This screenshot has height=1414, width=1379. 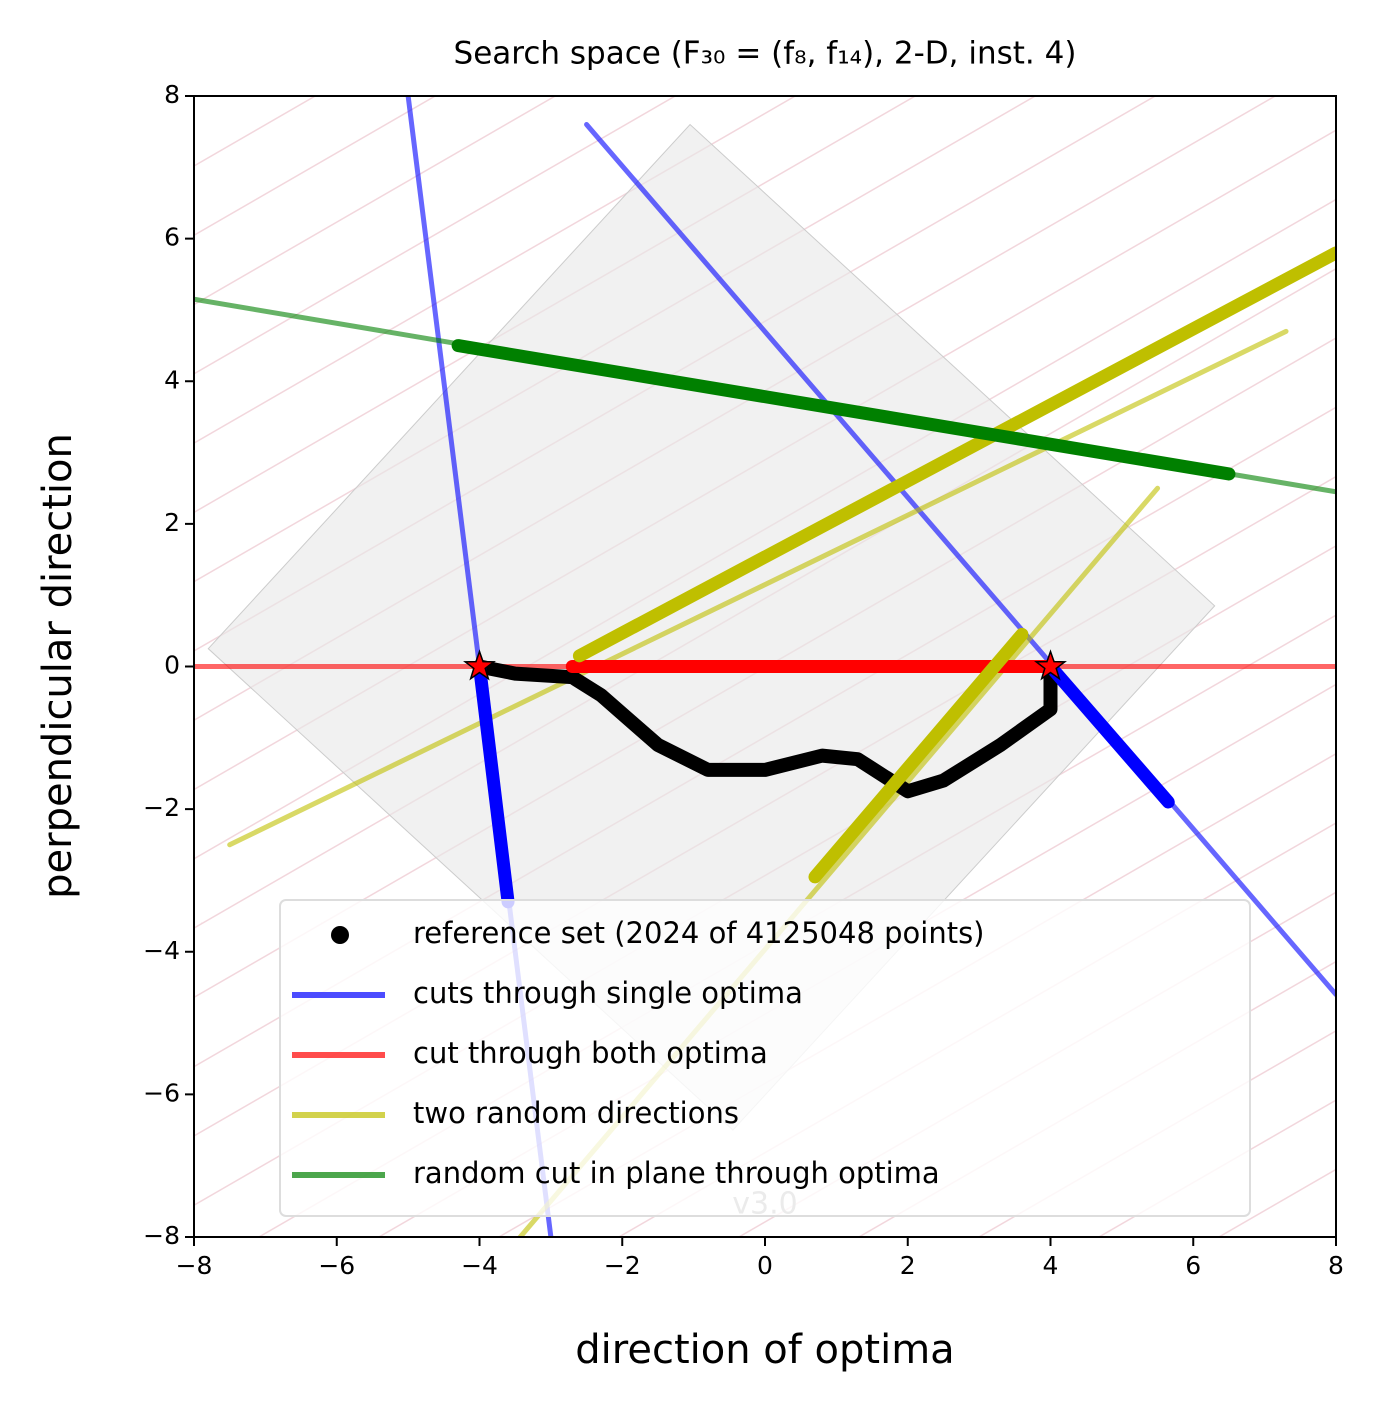 What do you see at coordinates (172, 237) in the screenshot?
I see `y-tick-label: 6` at bounding box center [172, 237].